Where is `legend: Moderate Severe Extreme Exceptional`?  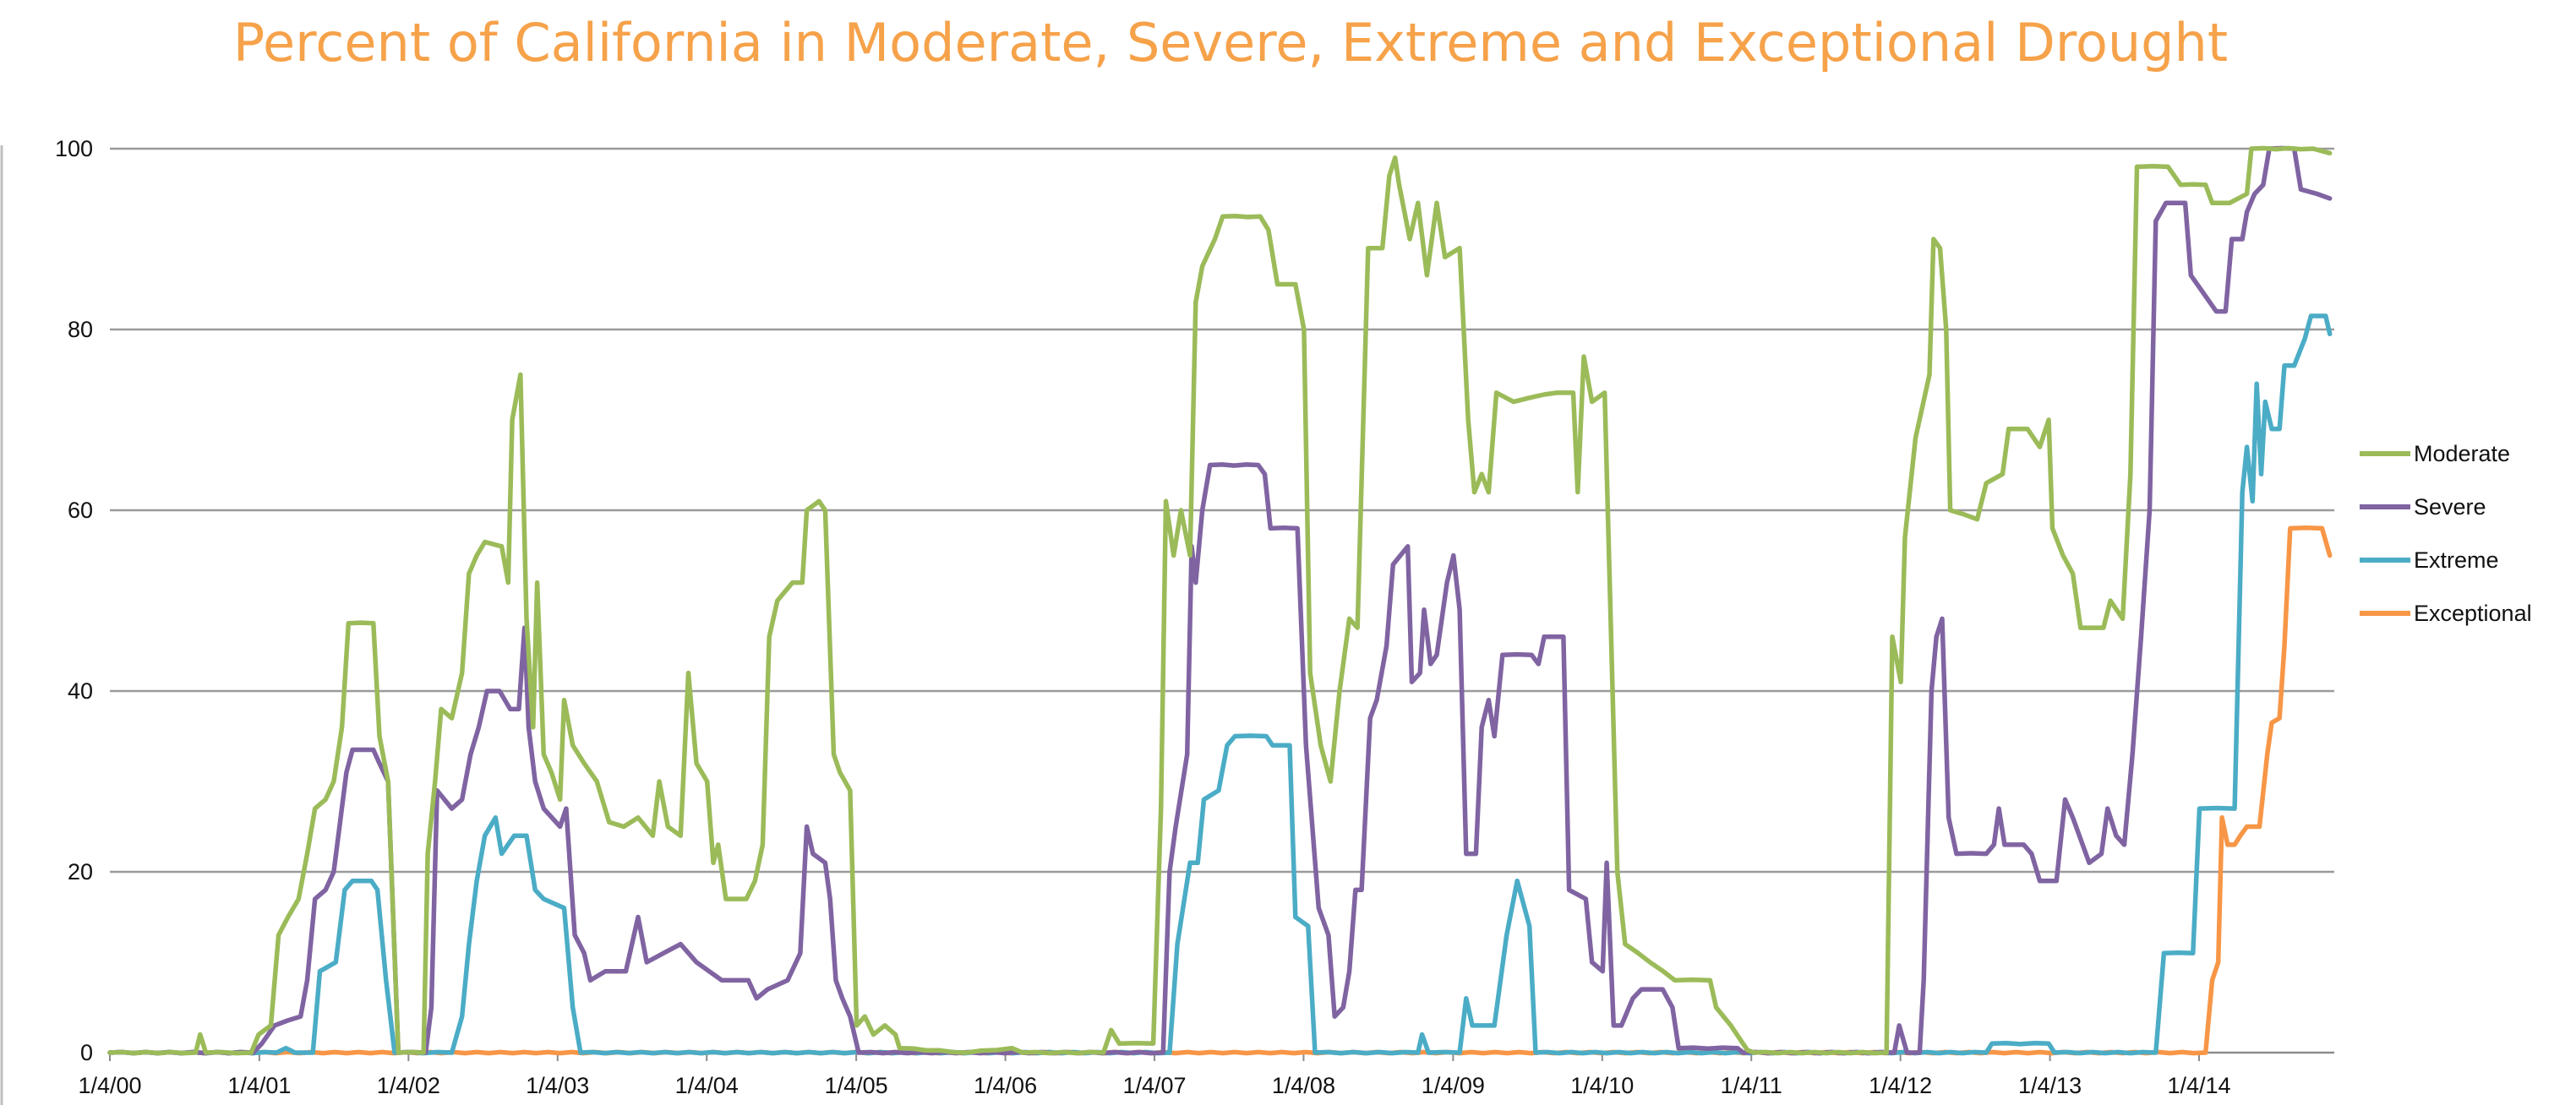 legend: Moderate Severe Extreme Exceptional is located at coordinates (2446, 533).